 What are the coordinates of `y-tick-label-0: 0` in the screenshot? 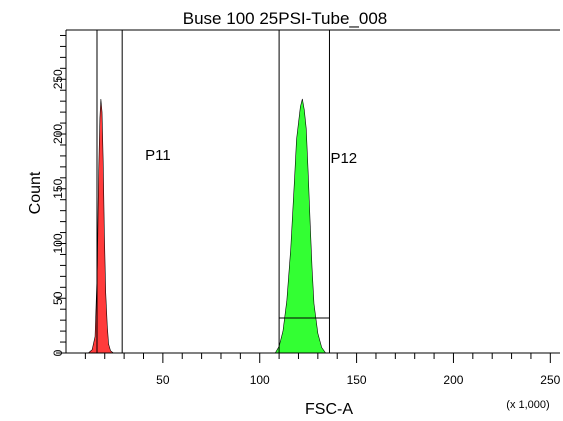 It's located at (58, 352).